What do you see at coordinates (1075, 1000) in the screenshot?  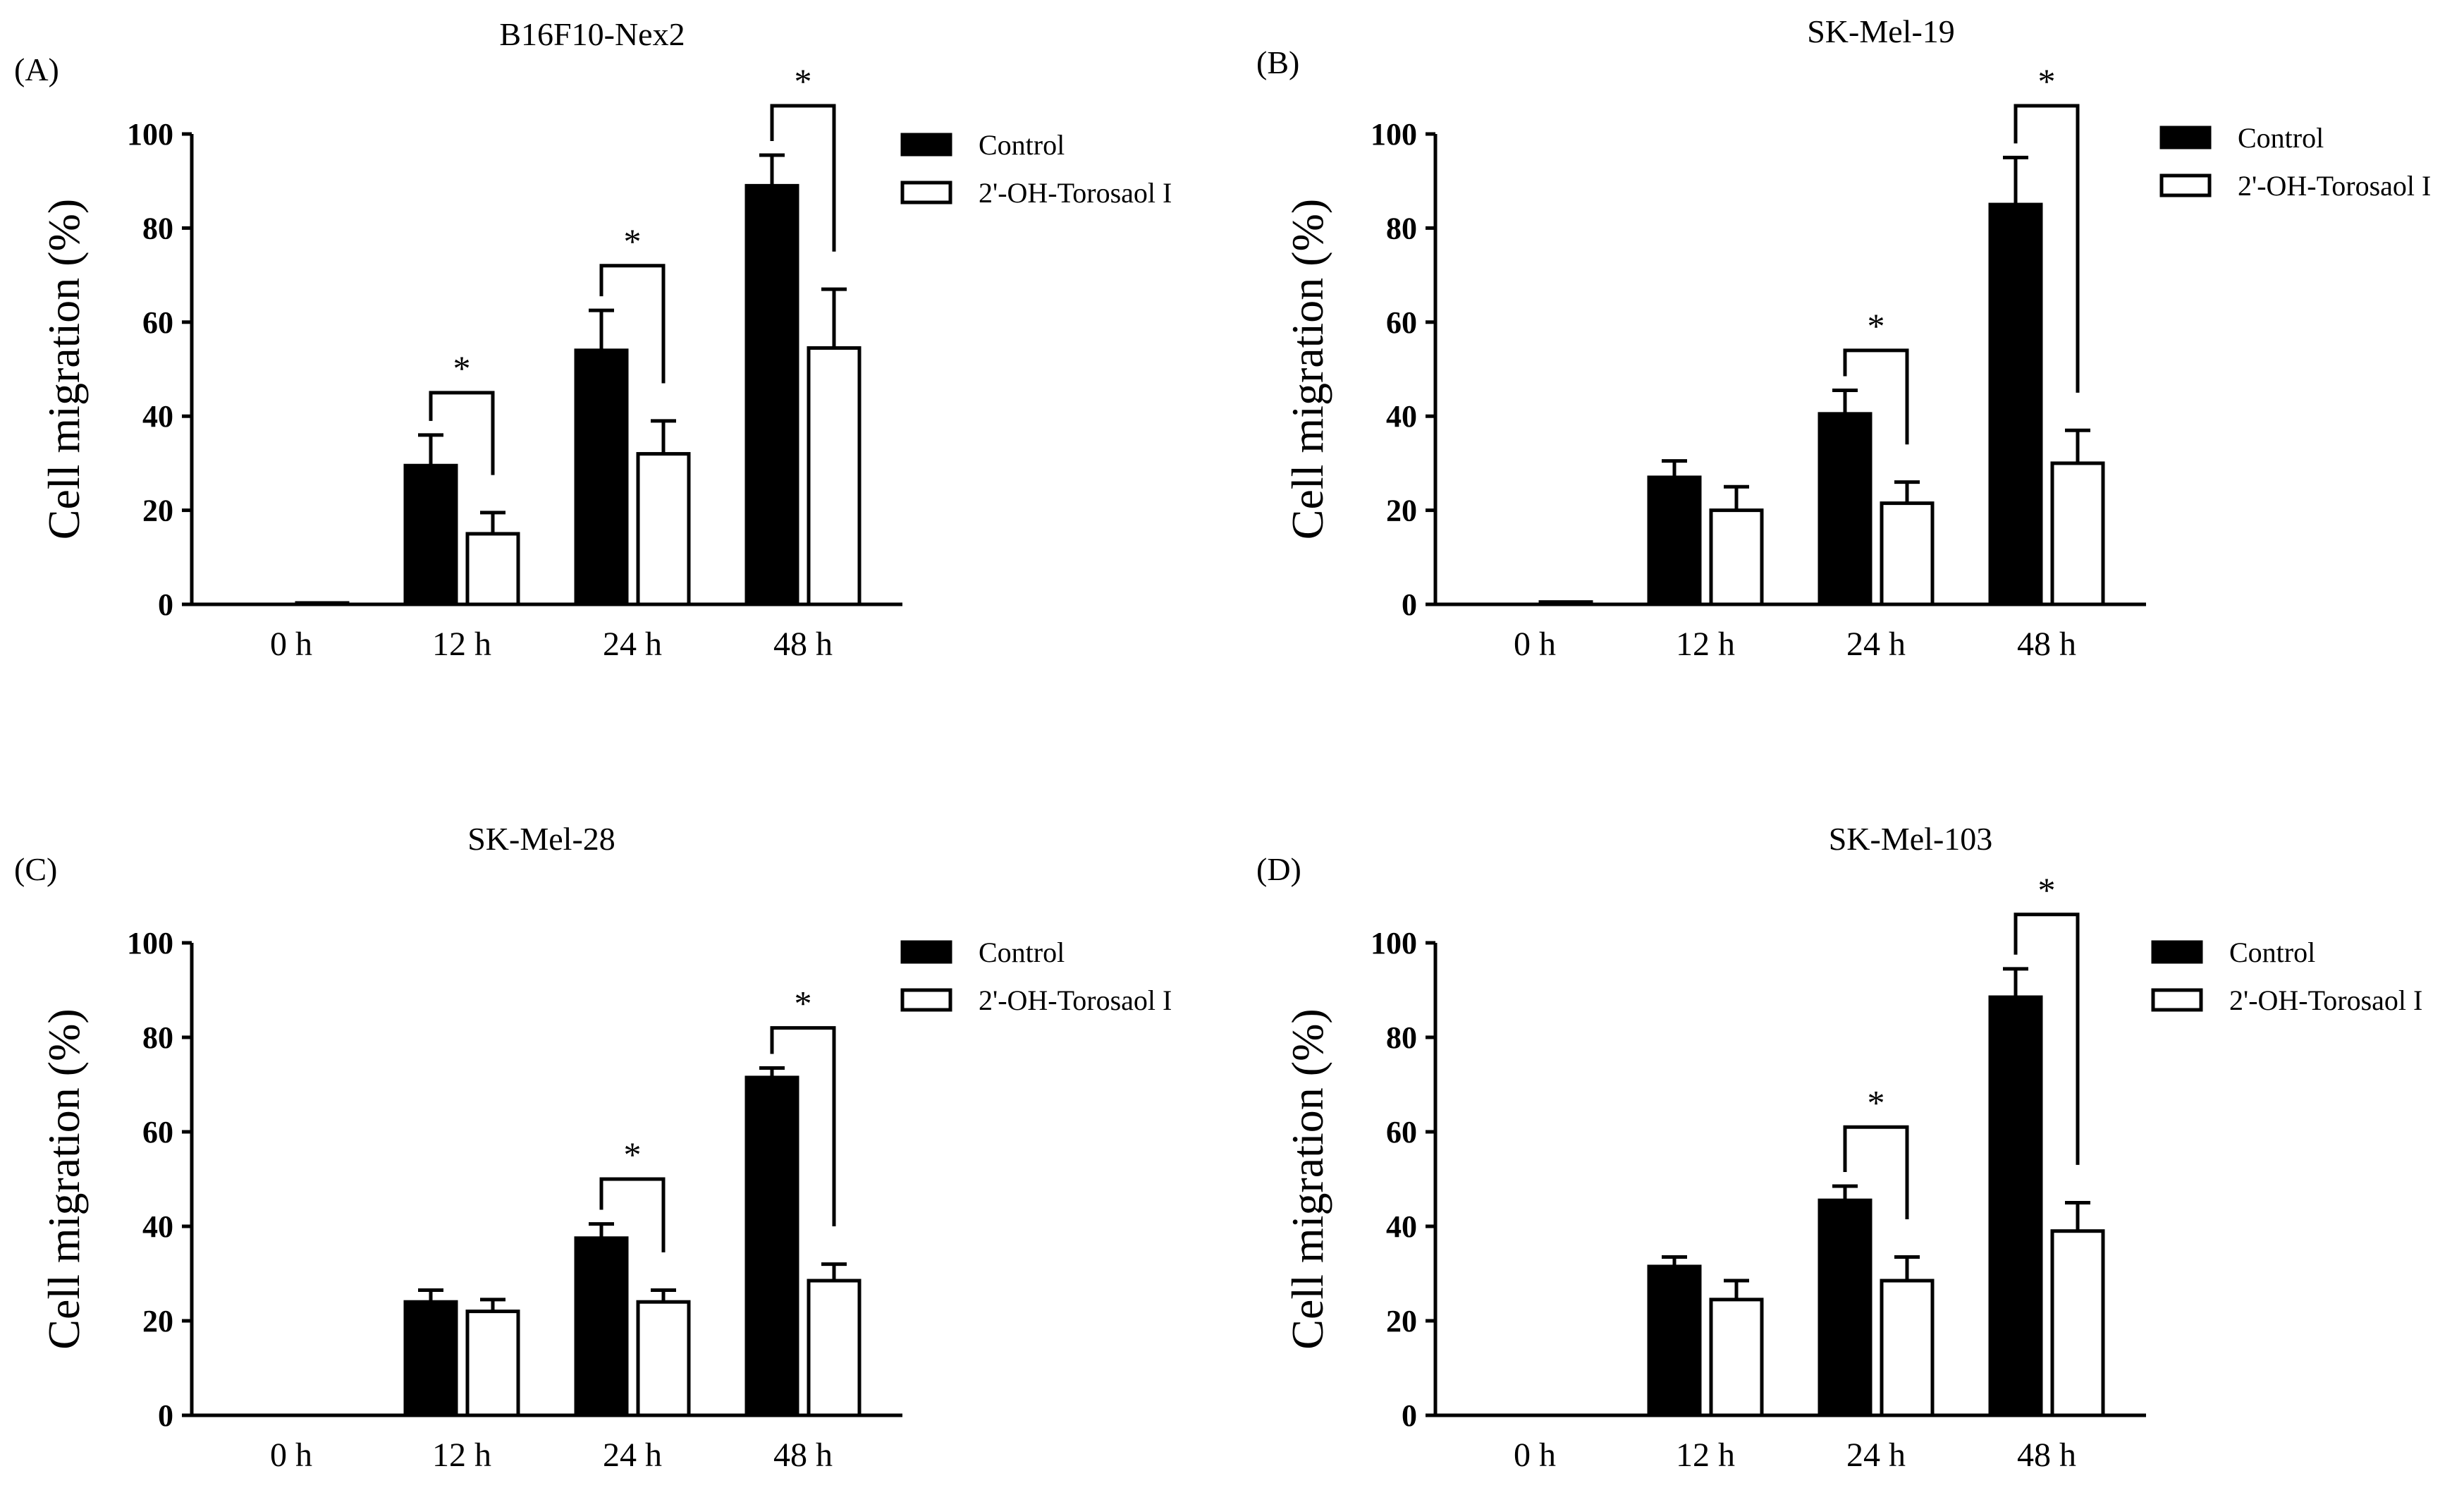 I see `panel-c-legend-label: 2'-OH-Torosaol I` at bounding box center [1075, 1000].